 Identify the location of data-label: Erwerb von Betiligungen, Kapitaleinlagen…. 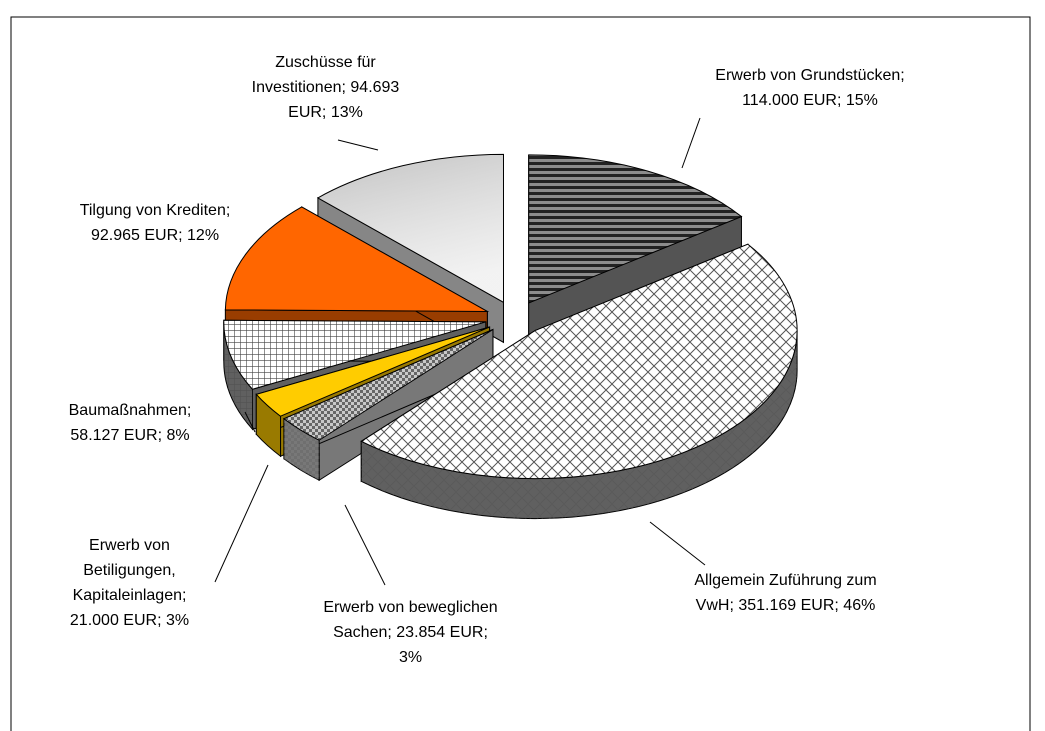
(129, 583).